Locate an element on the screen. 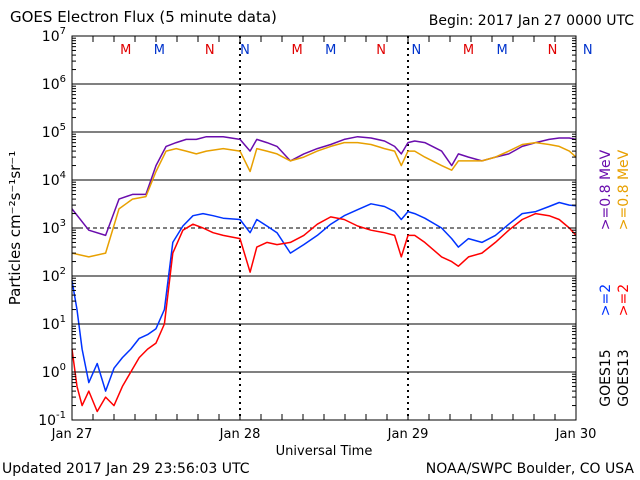  legend-entry: GOES13 is located at coordinates (624, 377).